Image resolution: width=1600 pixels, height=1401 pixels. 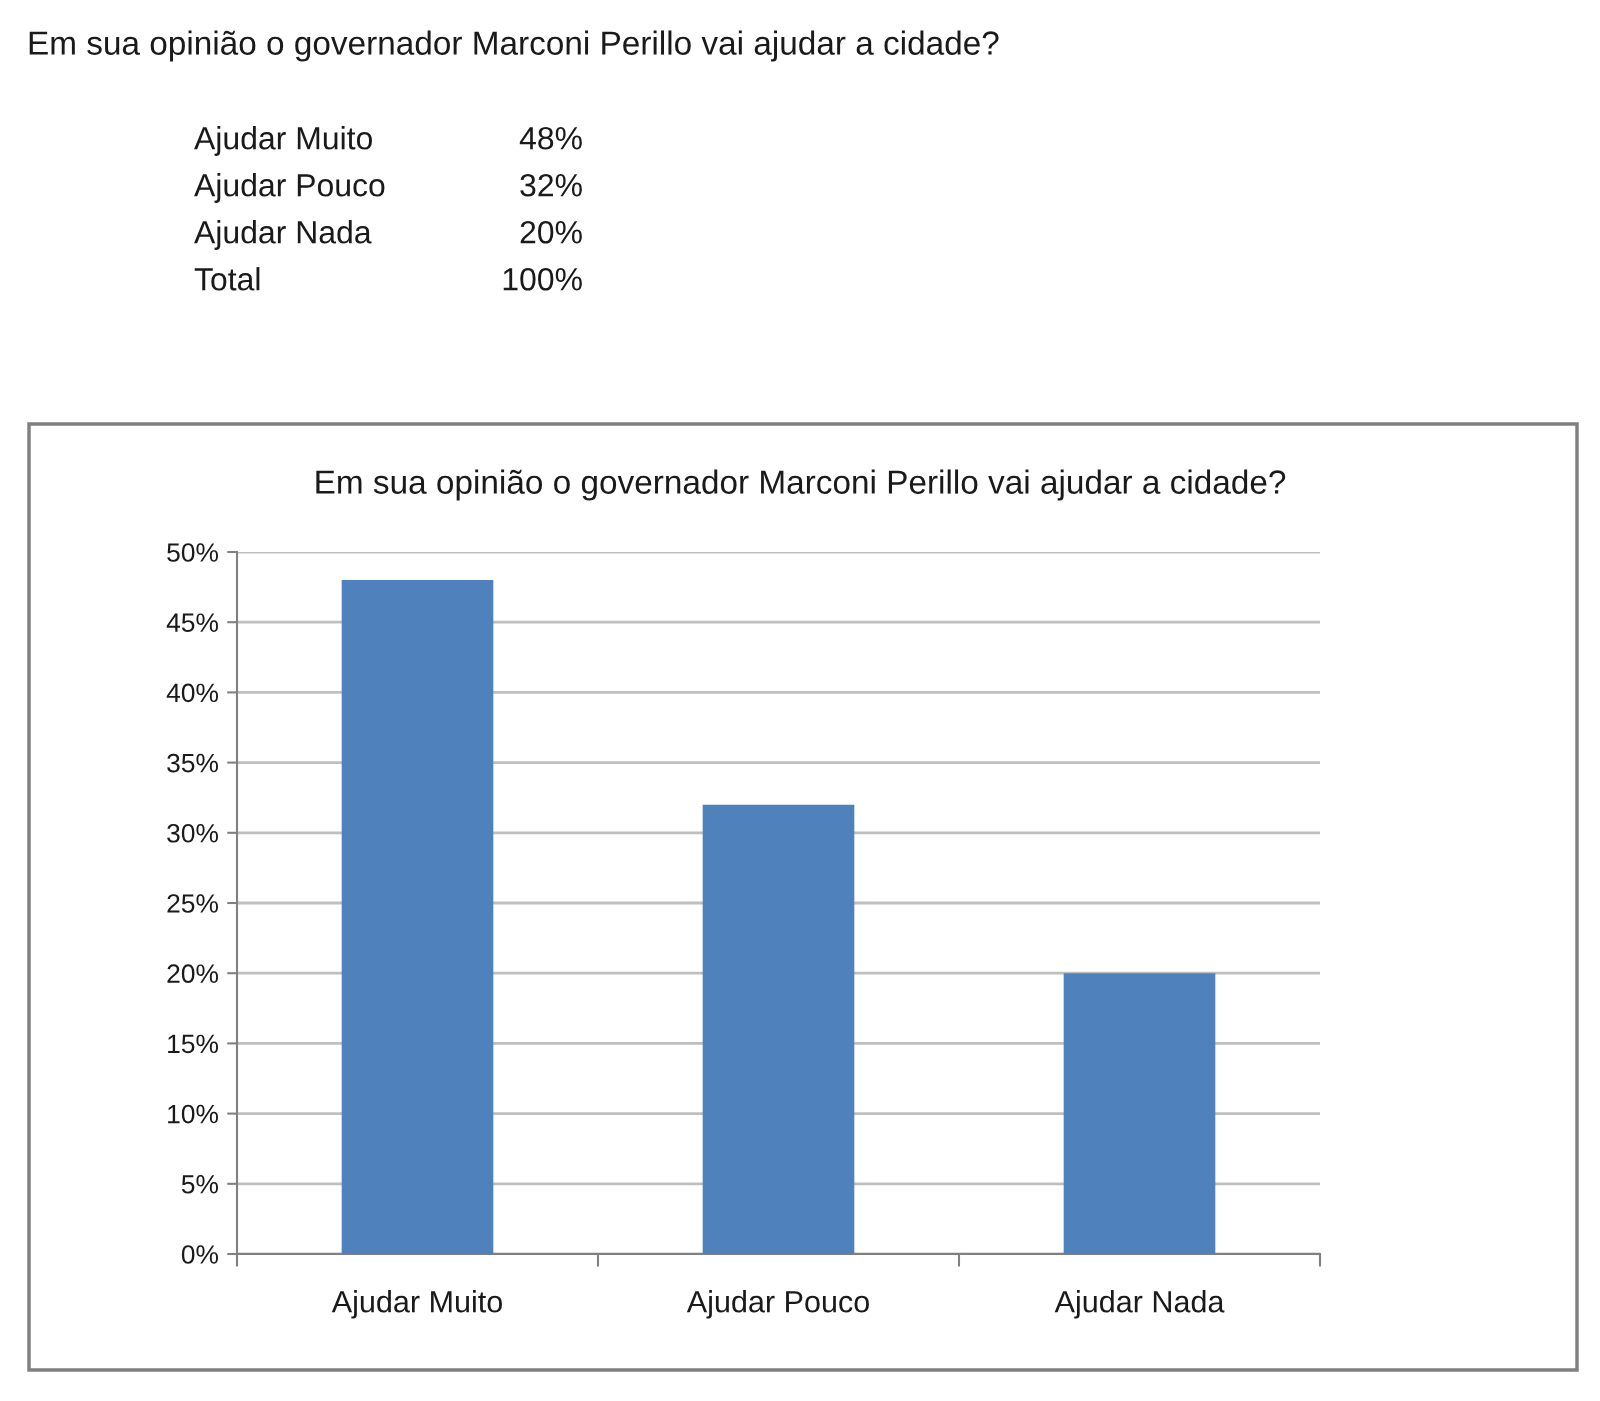 I want to click on x-tick-label: Ajudar Muito, so click(x=416, y=1304).